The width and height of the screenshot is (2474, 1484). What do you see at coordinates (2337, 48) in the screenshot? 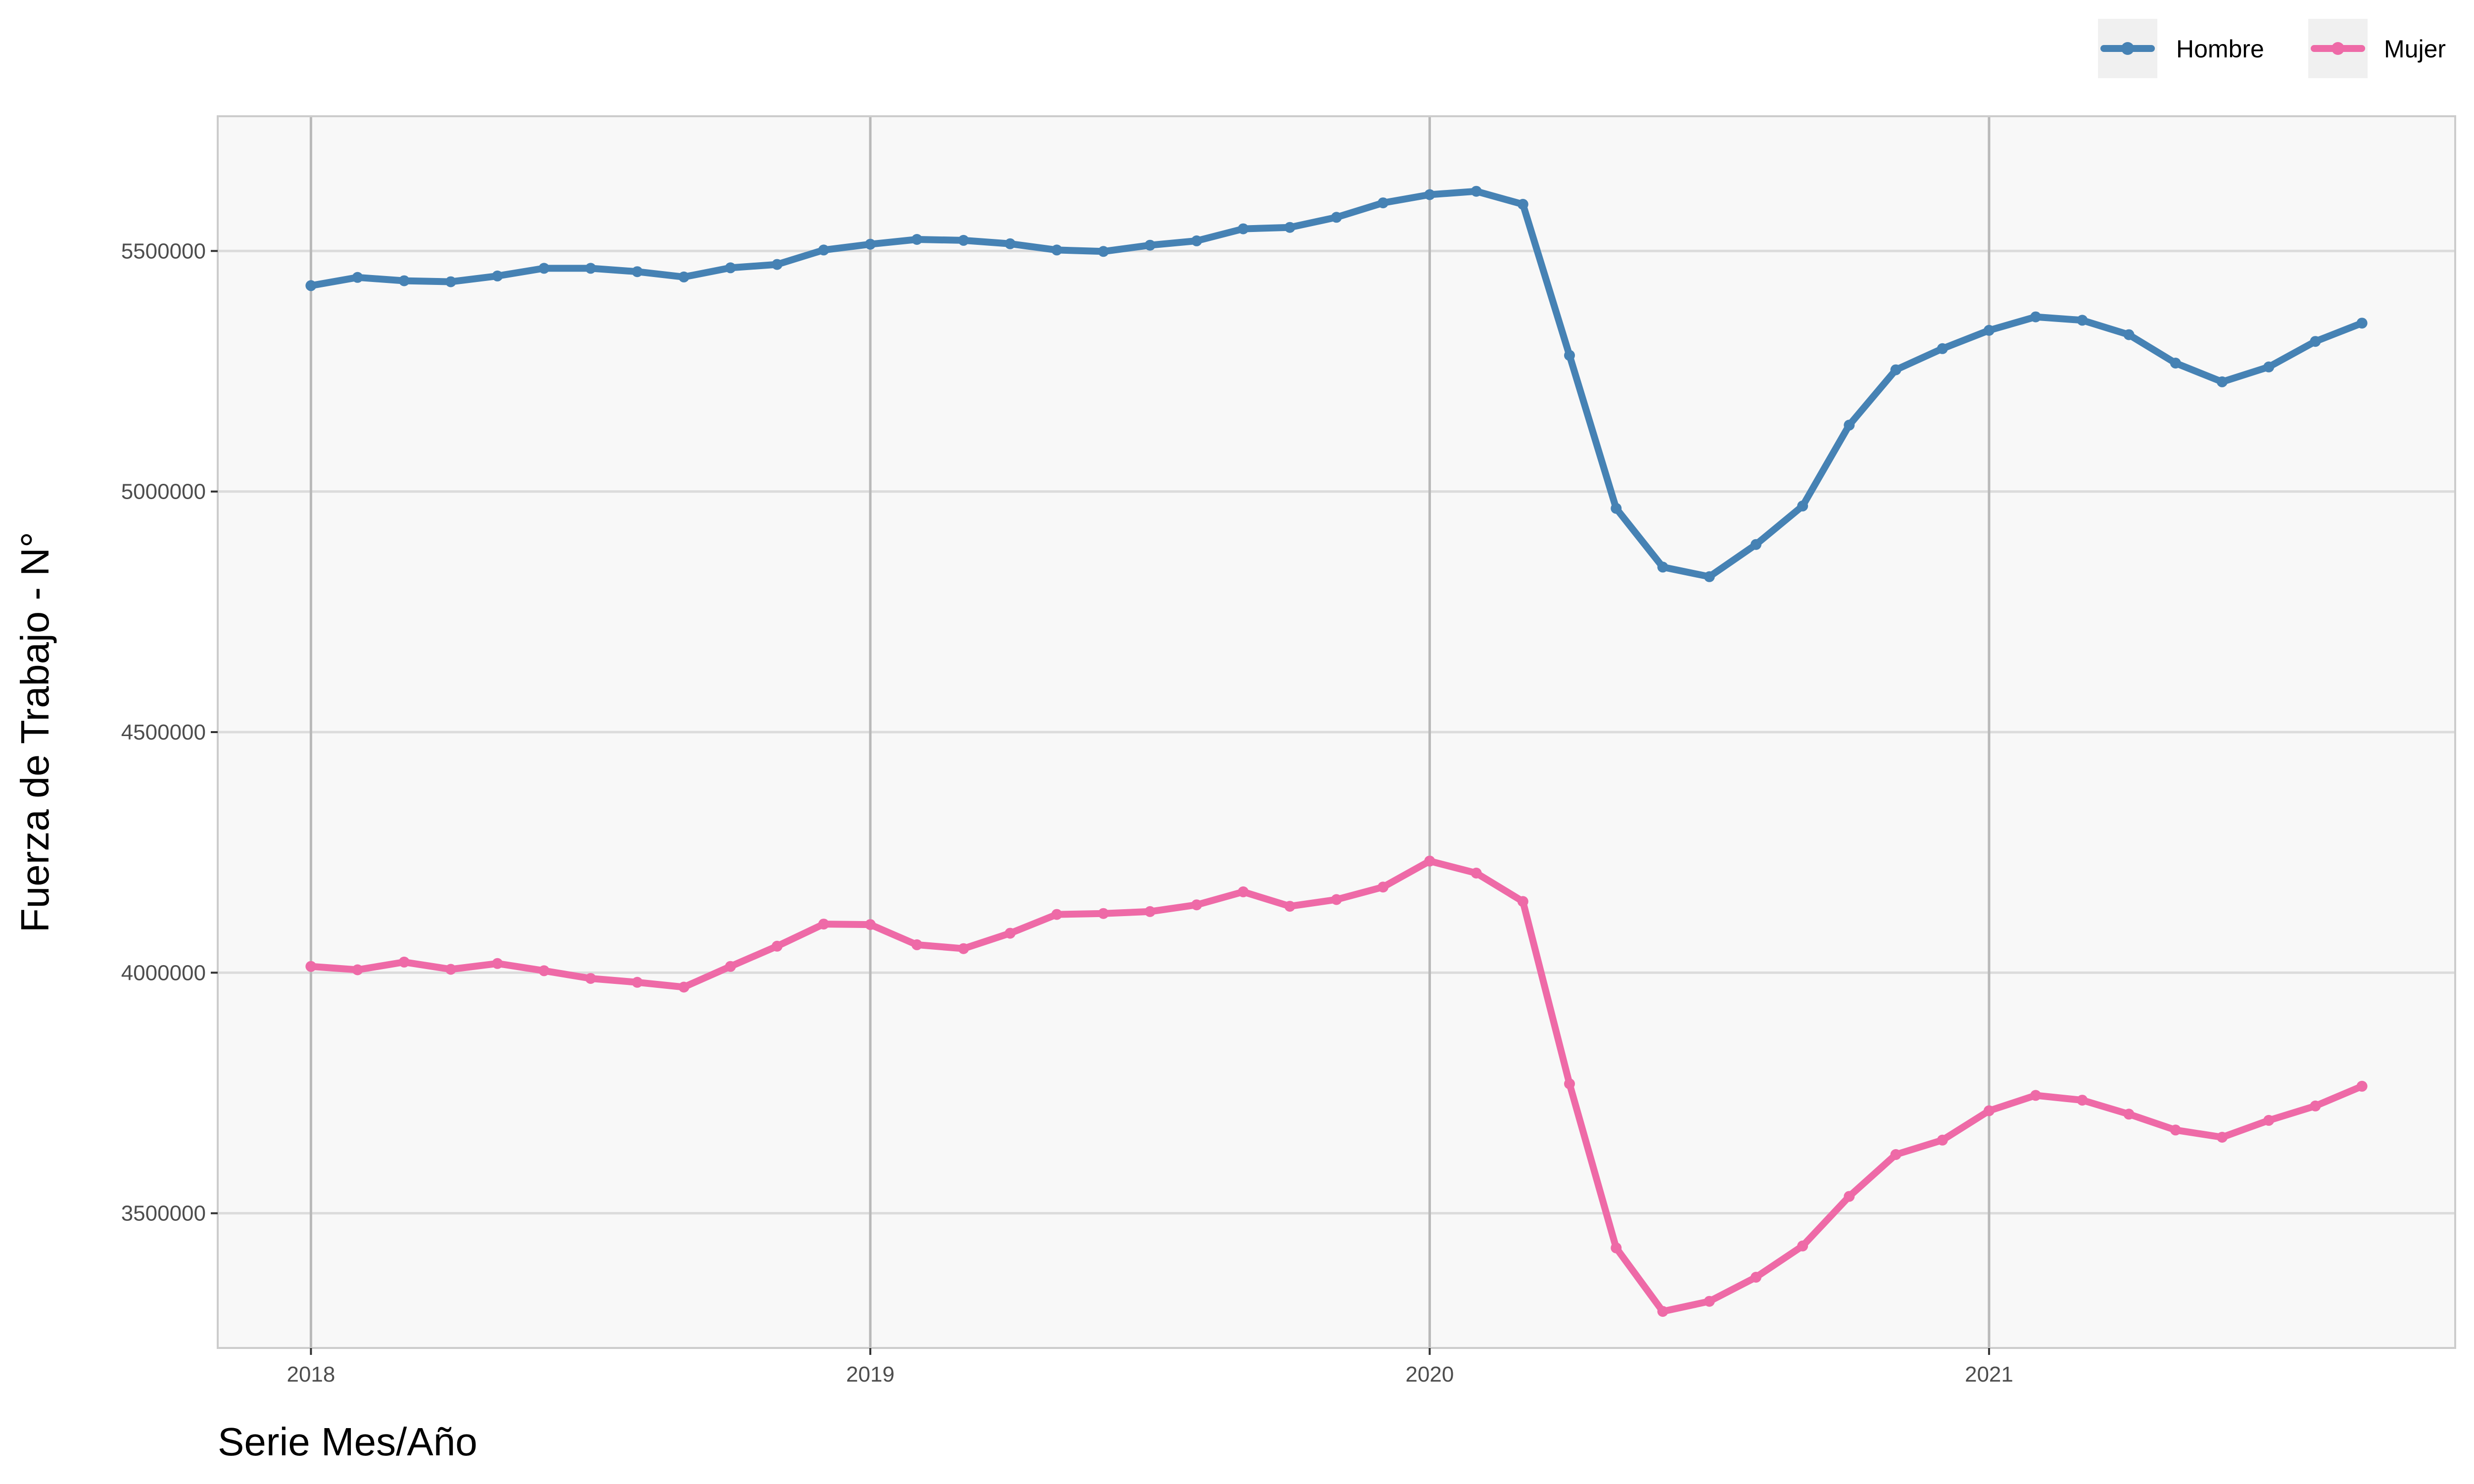
I see `legend-point-mujer` at bounding box center [2337, 48].